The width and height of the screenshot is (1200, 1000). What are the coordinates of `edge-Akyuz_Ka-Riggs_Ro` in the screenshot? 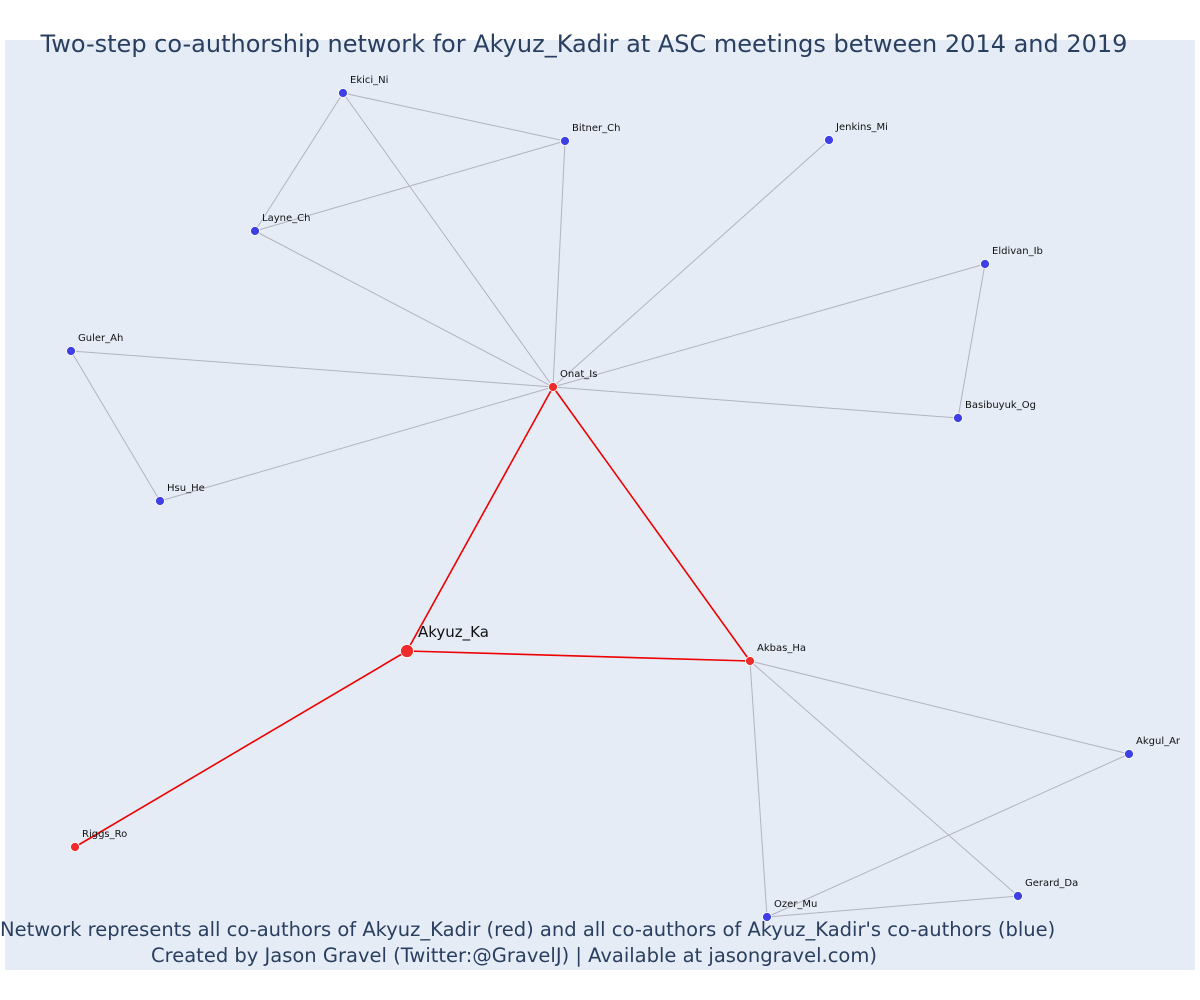 It's located at (241, 749).